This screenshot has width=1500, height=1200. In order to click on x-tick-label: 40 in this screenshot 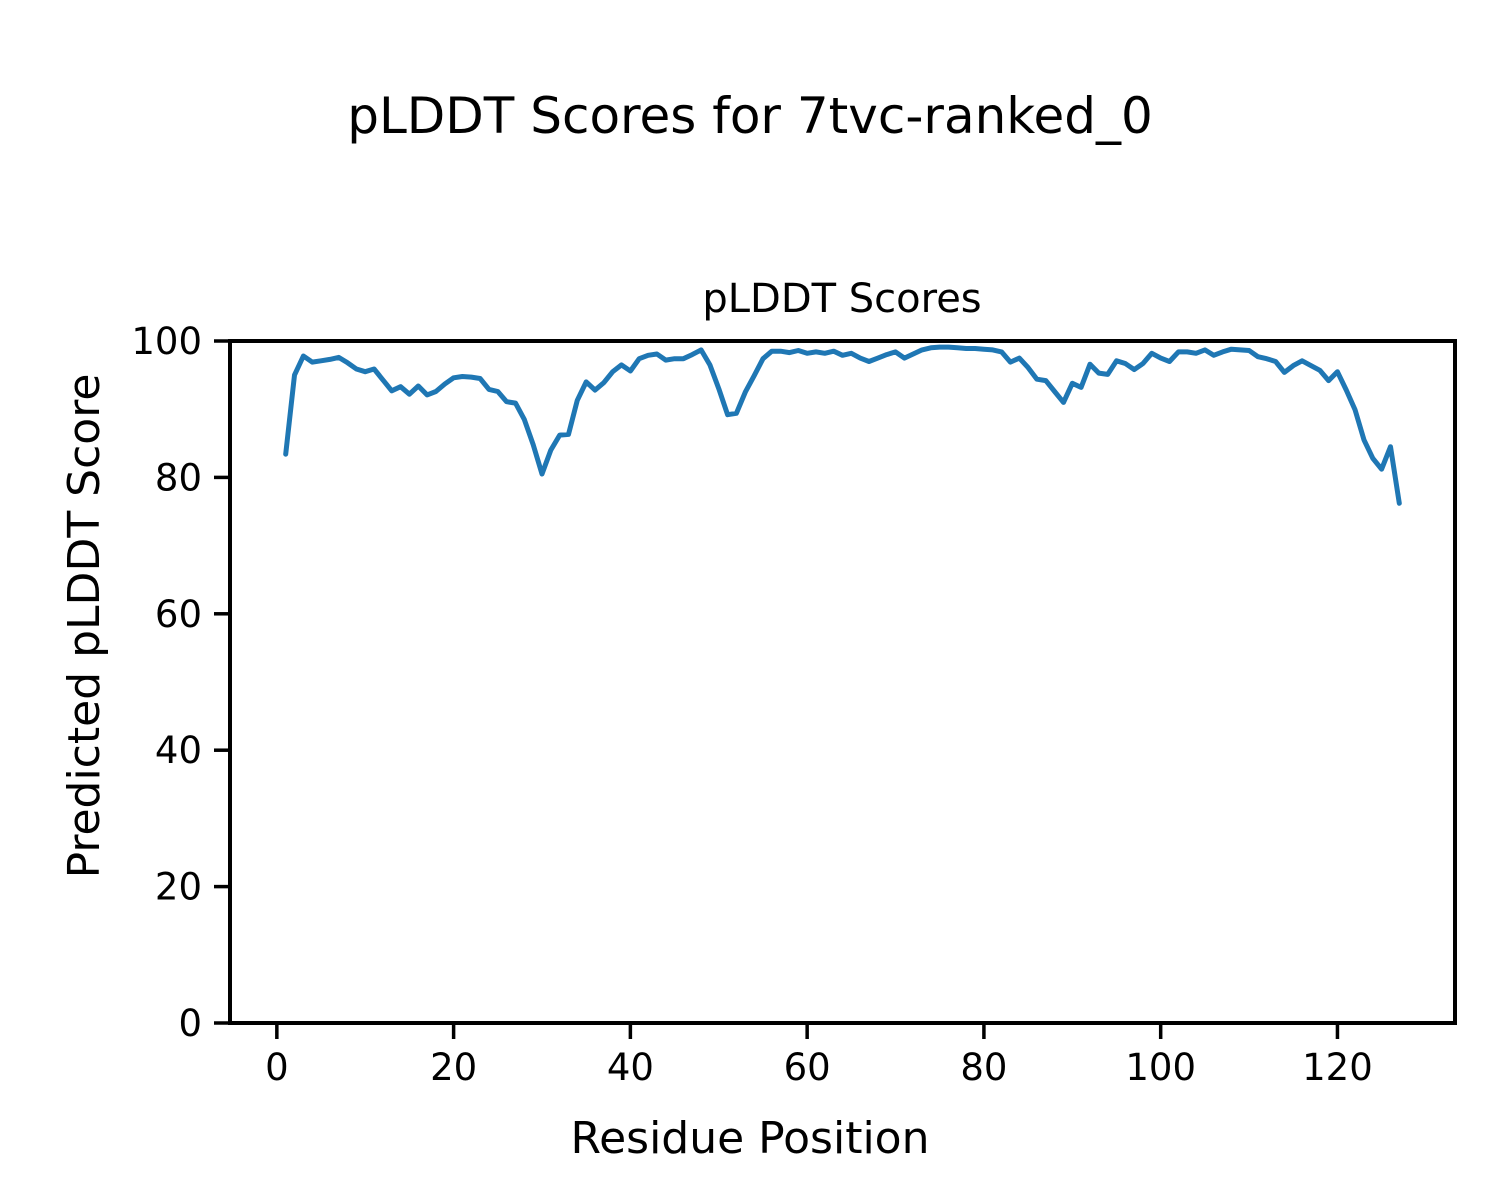, I will do `click(630, 1067)`.